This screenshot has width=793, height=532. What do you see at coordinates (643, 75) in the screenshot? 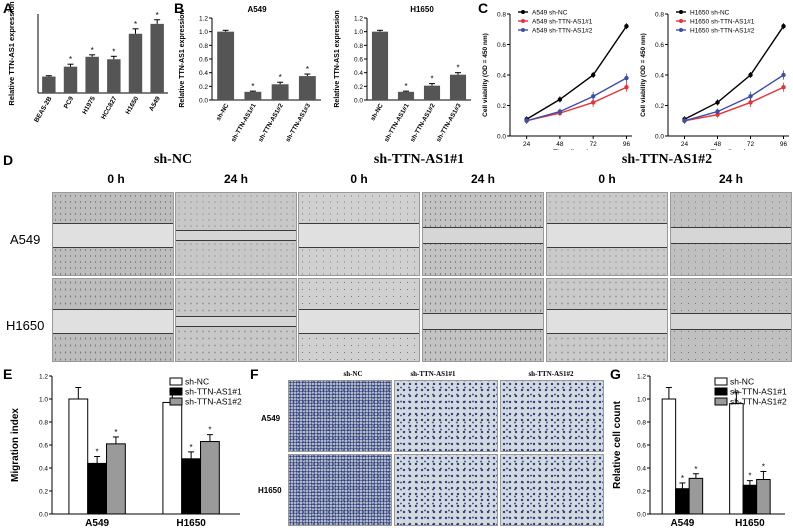
I see `y-axis-label: Cell viability (OD = 450 nm)` at bounding box center [643, 75].